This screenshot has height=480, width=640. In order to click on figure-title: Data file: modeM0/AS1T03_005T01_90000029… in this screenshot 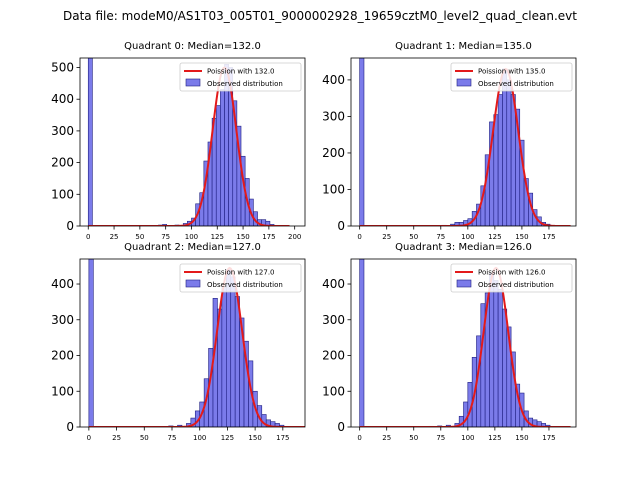, I will do `click(320, 16)`.